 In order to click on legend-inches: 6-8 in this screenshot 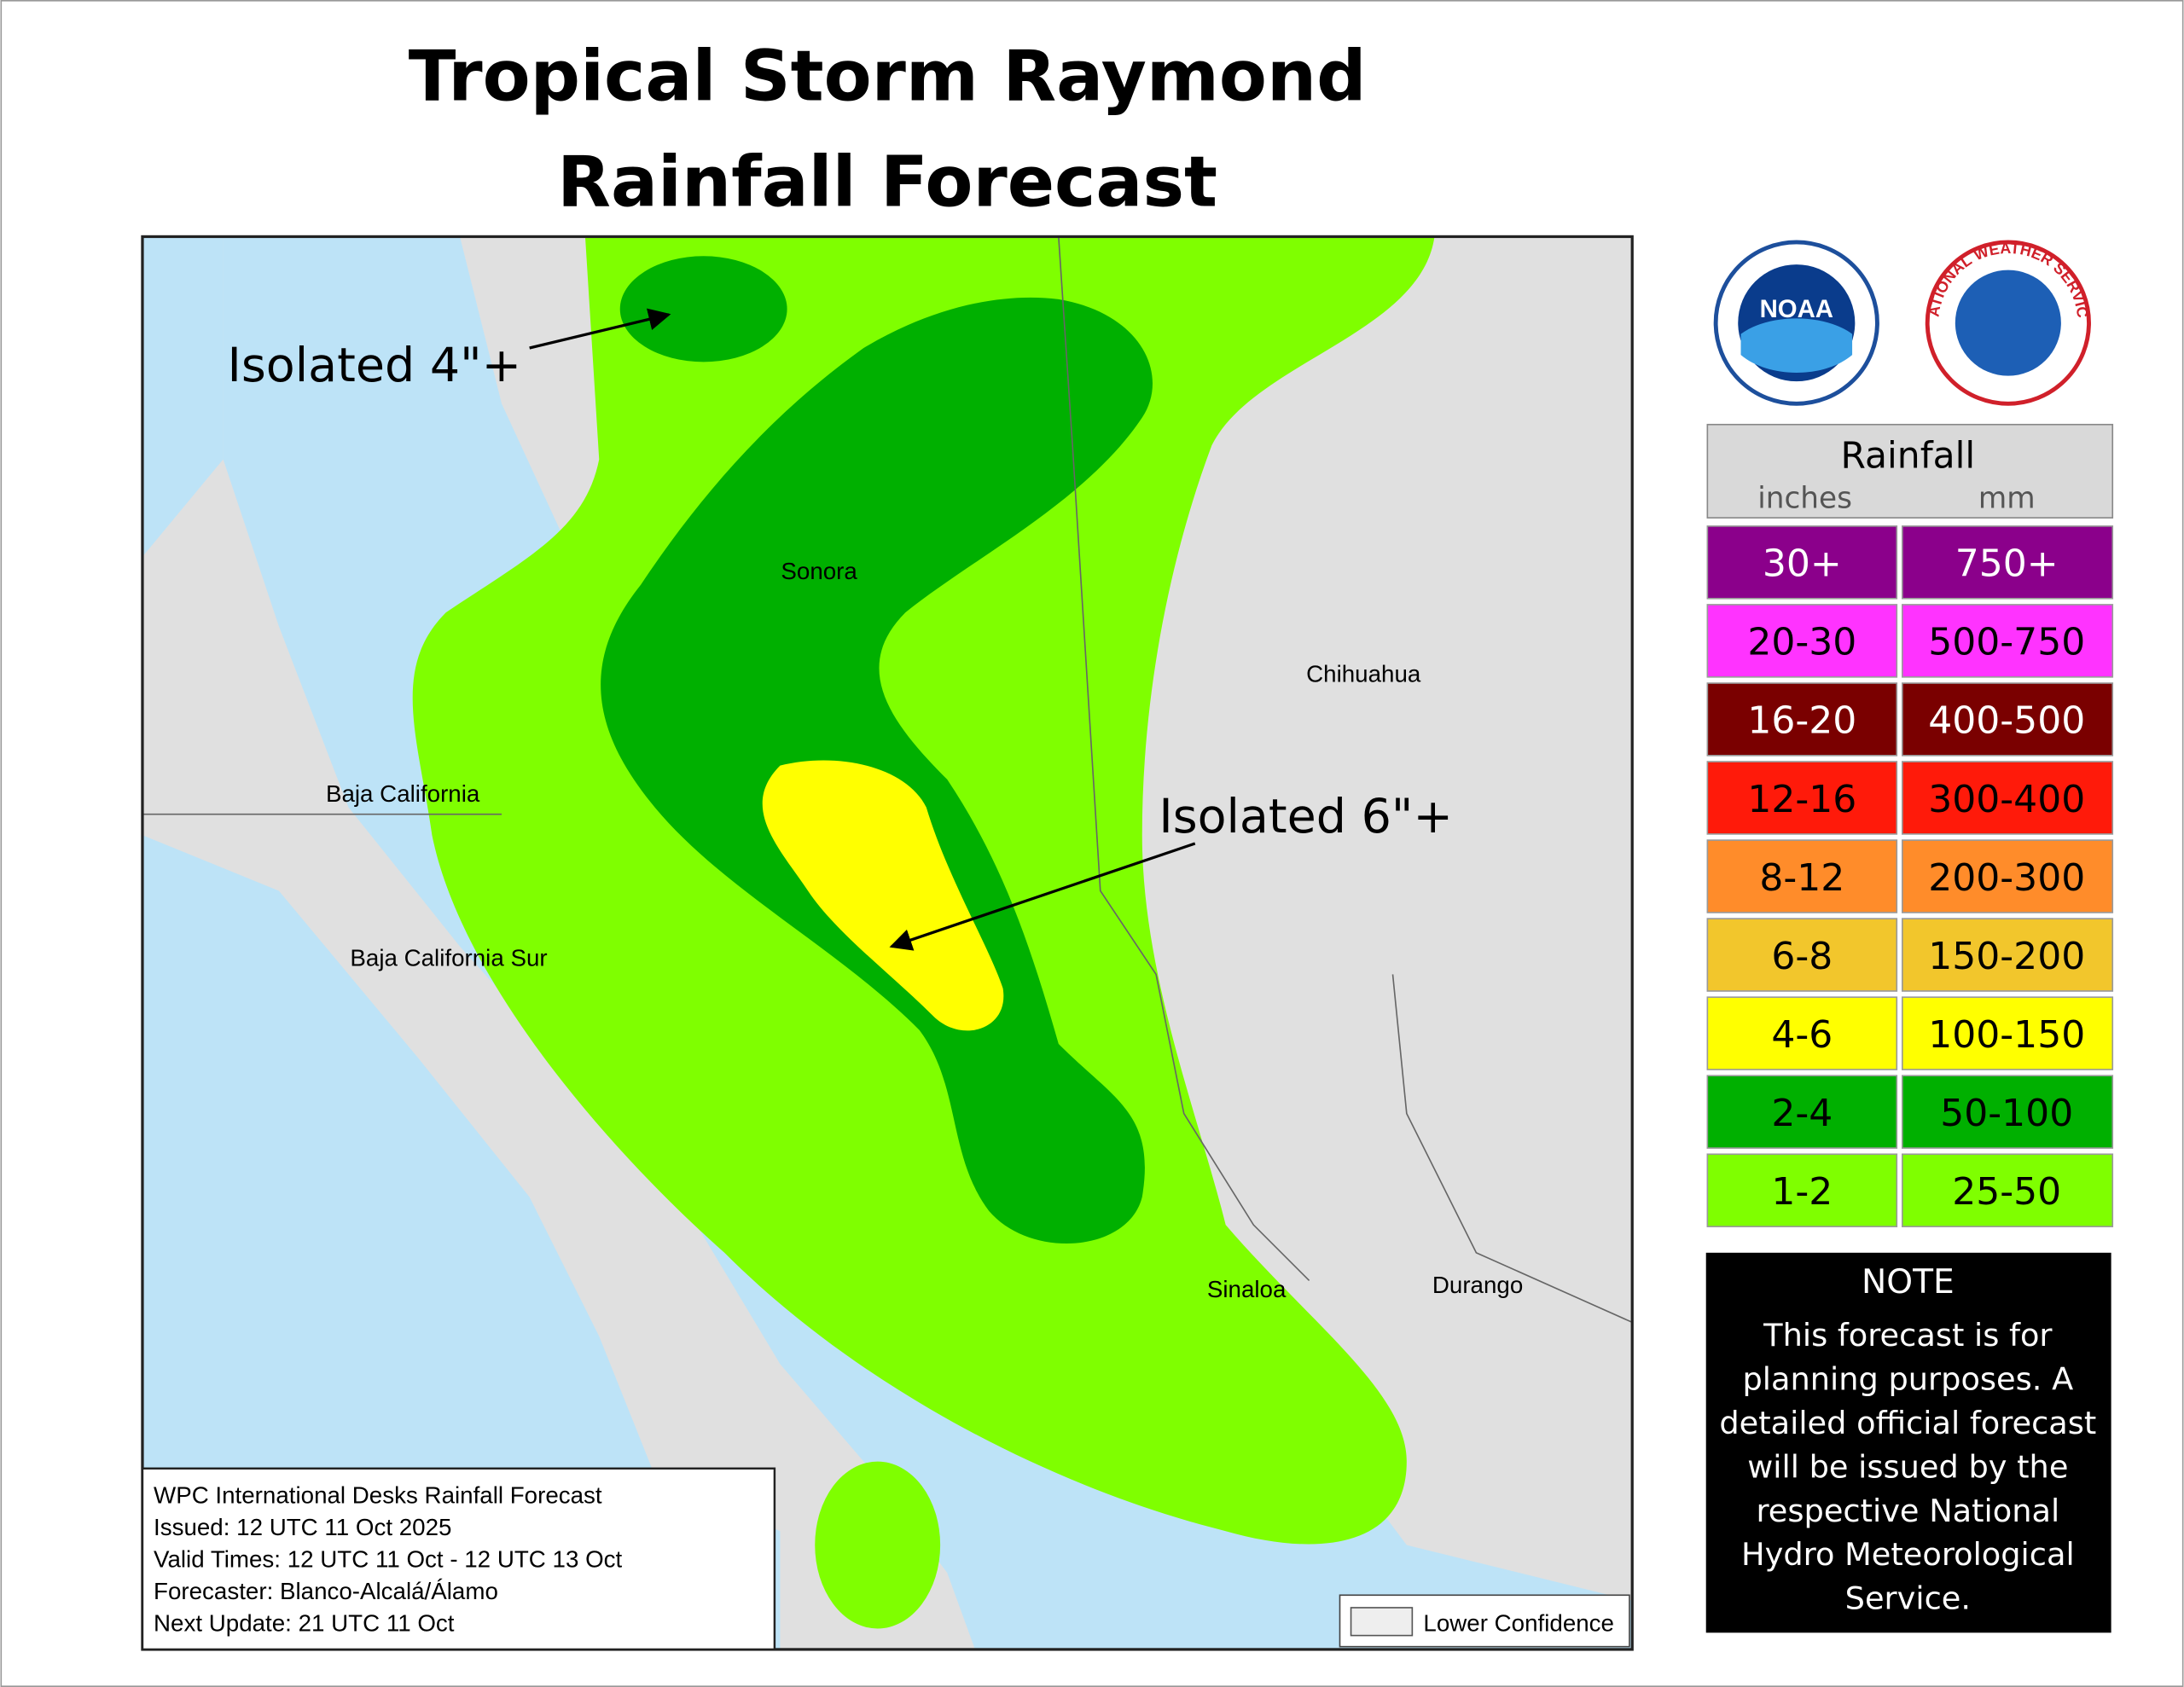, I will do `click(1802, 956)`.